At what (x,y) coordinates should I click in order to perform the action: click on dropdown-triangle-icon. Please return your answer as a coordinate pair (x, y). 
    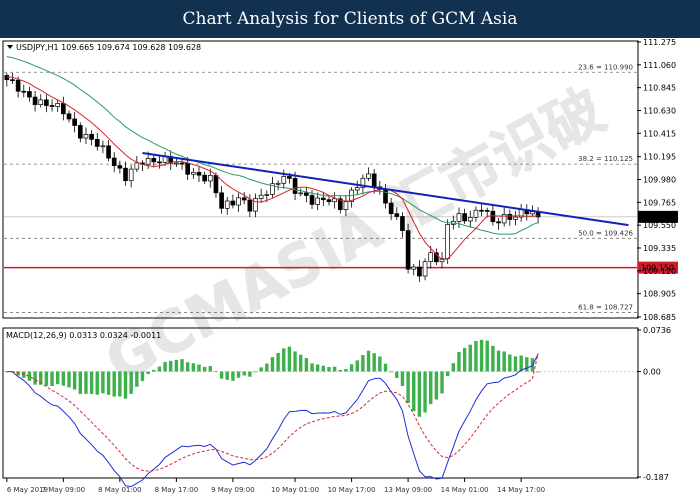
    Looking at the image, I should click on (10, 47).